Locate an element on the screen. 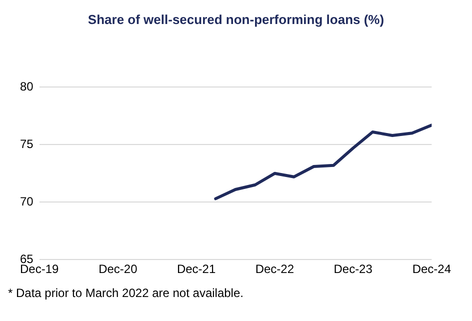  x-tick-label: Dec-20 is located at coordinates (118, 269).